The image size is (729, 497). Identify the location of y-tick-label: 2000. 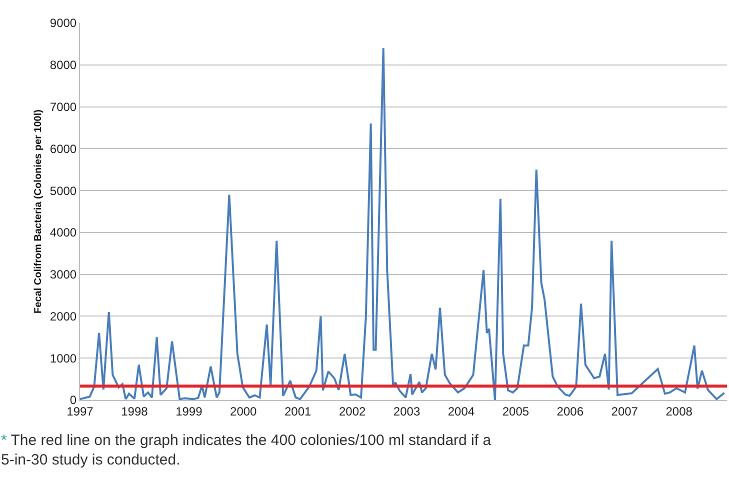
(63, 316).